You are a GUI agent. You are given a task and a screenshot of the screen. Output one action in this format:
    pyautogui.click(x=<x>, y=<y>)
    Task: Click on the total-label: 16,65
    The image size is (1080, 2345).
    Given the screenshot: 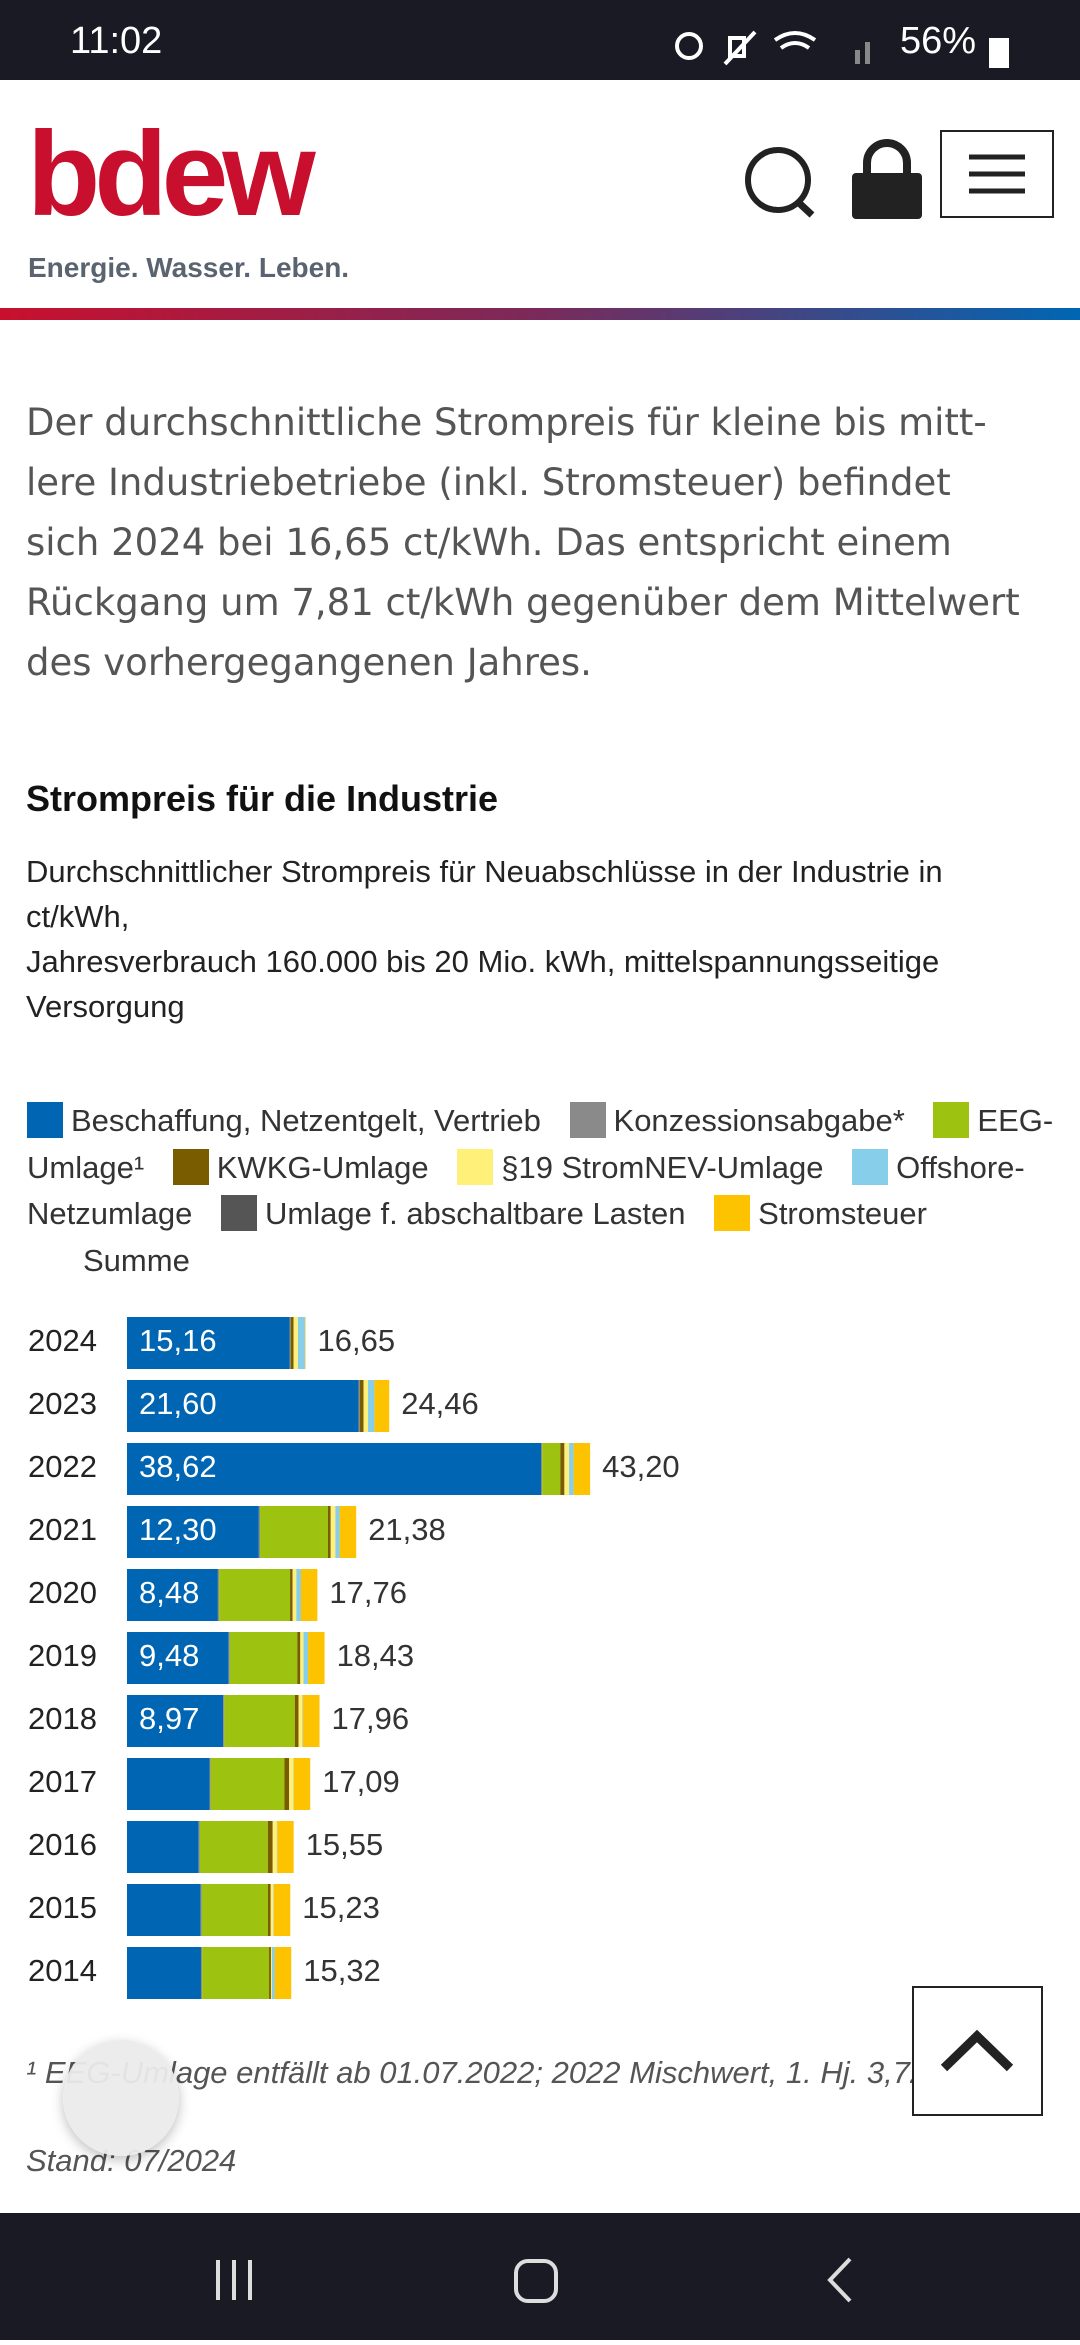 What is the action you would take?
    pyautogui.click(x=356, y=1340)
    